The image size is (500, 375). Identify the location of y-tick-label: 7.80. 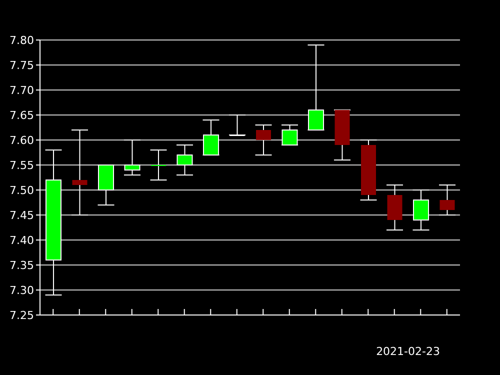
(22, 40).